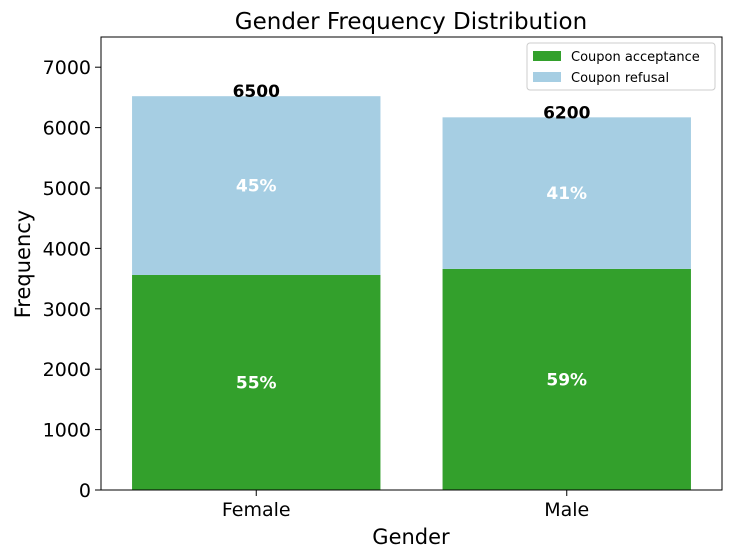 This screenshot has height=558, width=731. I want to click on y-tick-label: 0, so click(85, 491).